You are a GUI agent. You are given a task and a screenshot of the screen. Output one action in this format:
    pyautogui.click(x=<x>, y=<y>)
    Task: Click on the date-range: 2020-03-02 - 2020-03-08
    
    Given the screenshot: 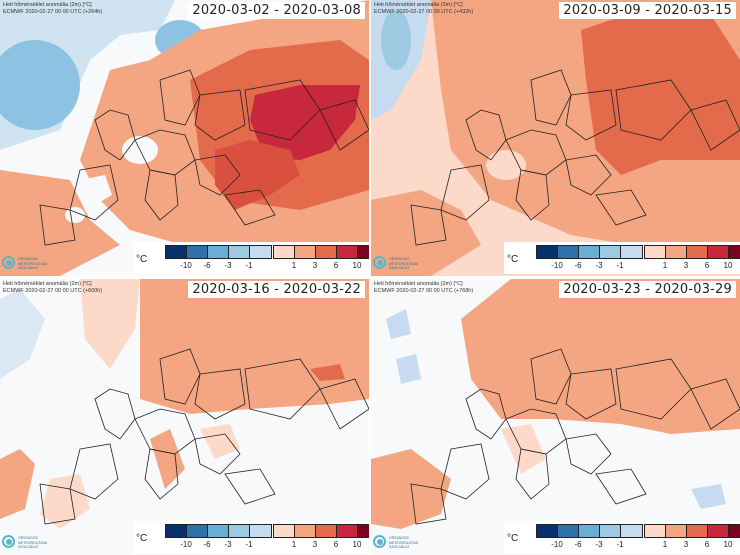 What is the action you would take?
    pyautogui.click(x=276, y=10)
    